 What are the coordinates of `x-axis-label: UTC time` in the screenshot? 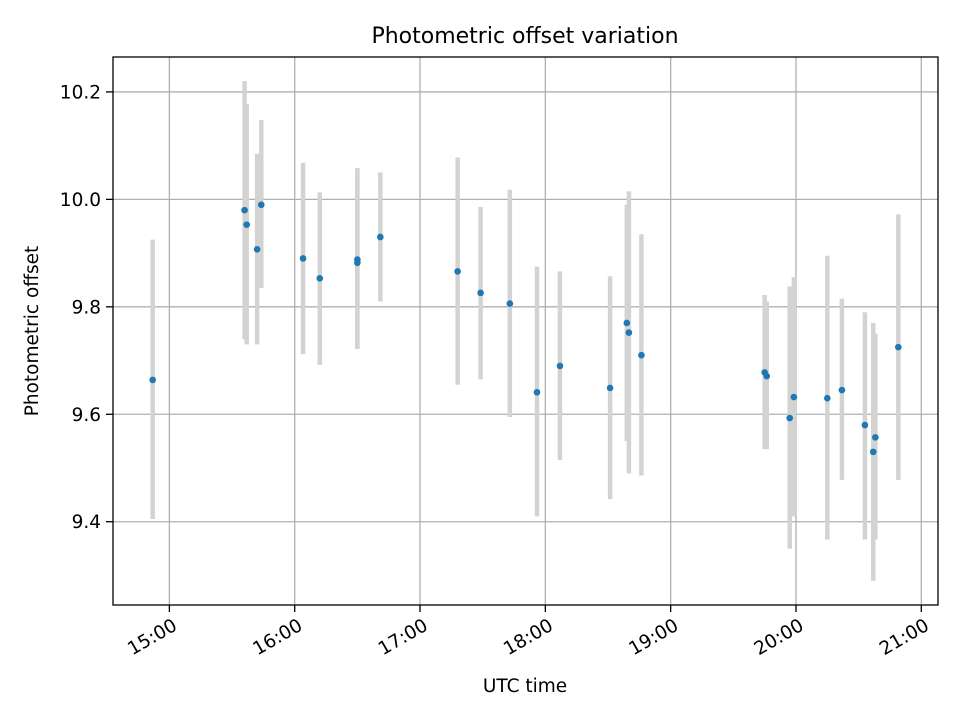 It's located at (525, 686).